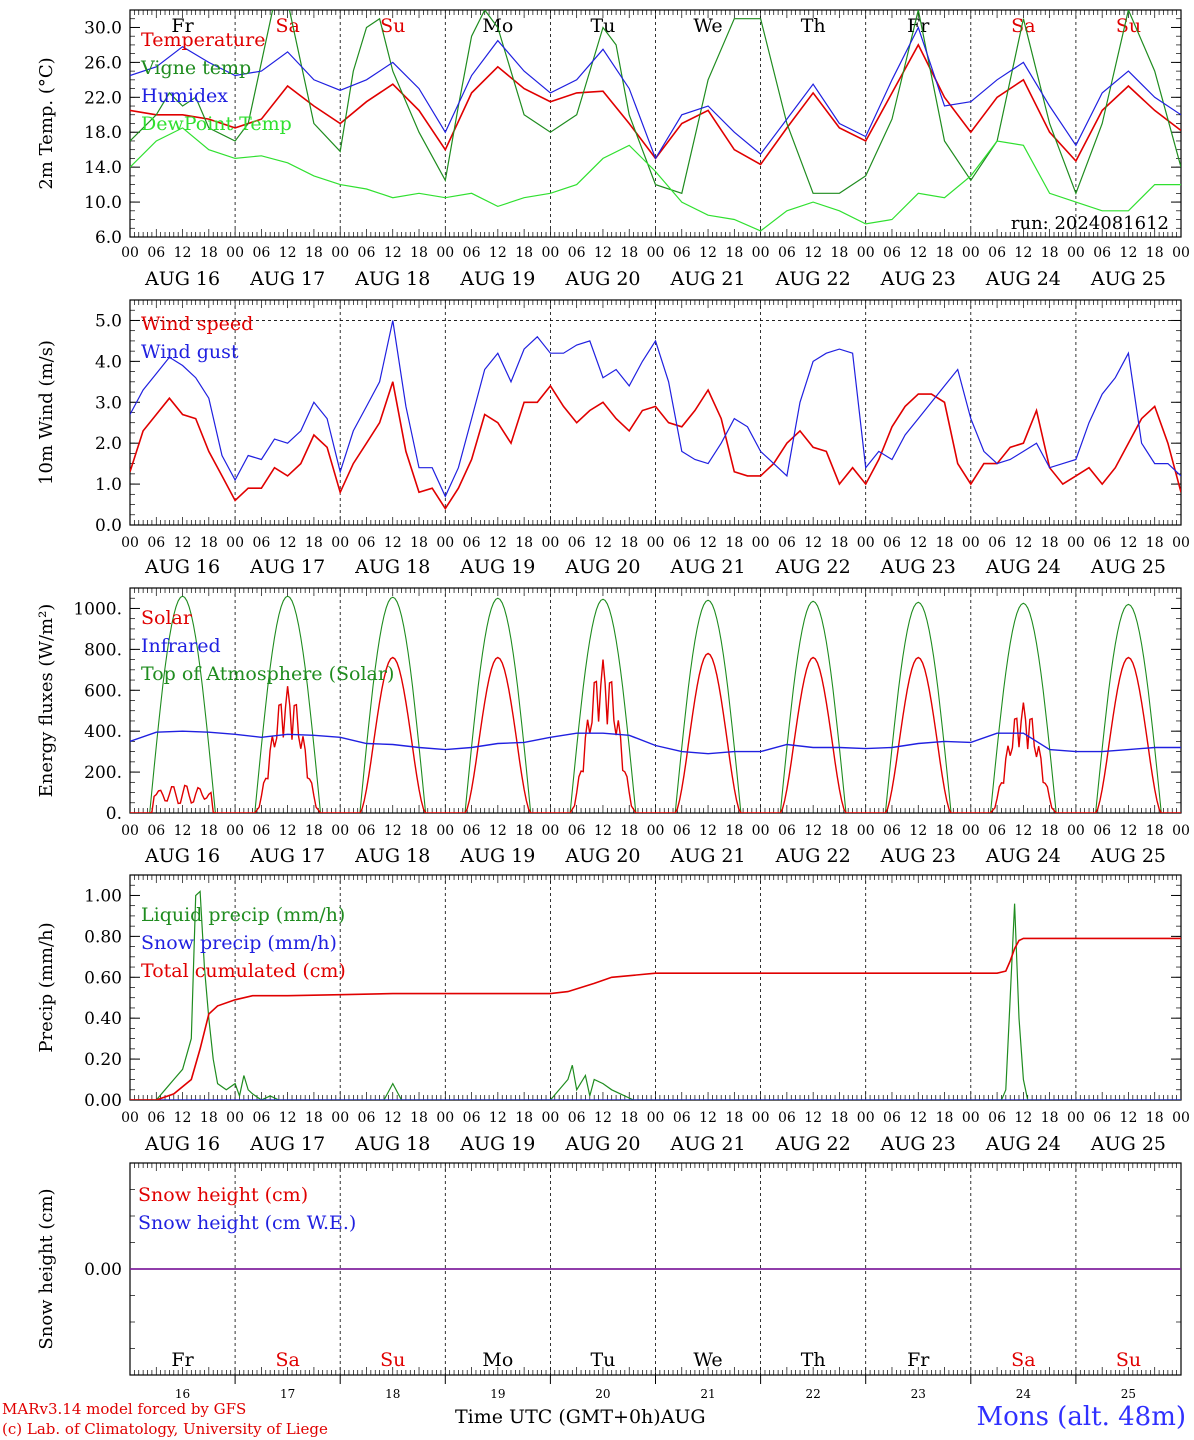 Image resolution: width=1194 pixels, height=1440 pixels. What do you see at coordinates (707, 1394) in the screenshot?
I see `day-number-label: 21` at bounding box center [707, 1394].